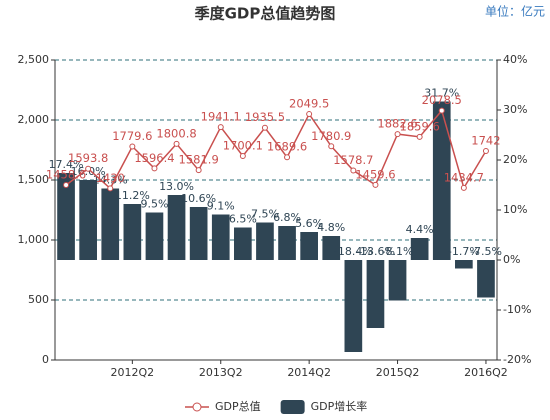 This screenshot has width=550, height=420. Describe the element at coordinates (397, 124) in the screenshot. I see `line-label: 1882.6` at that location.